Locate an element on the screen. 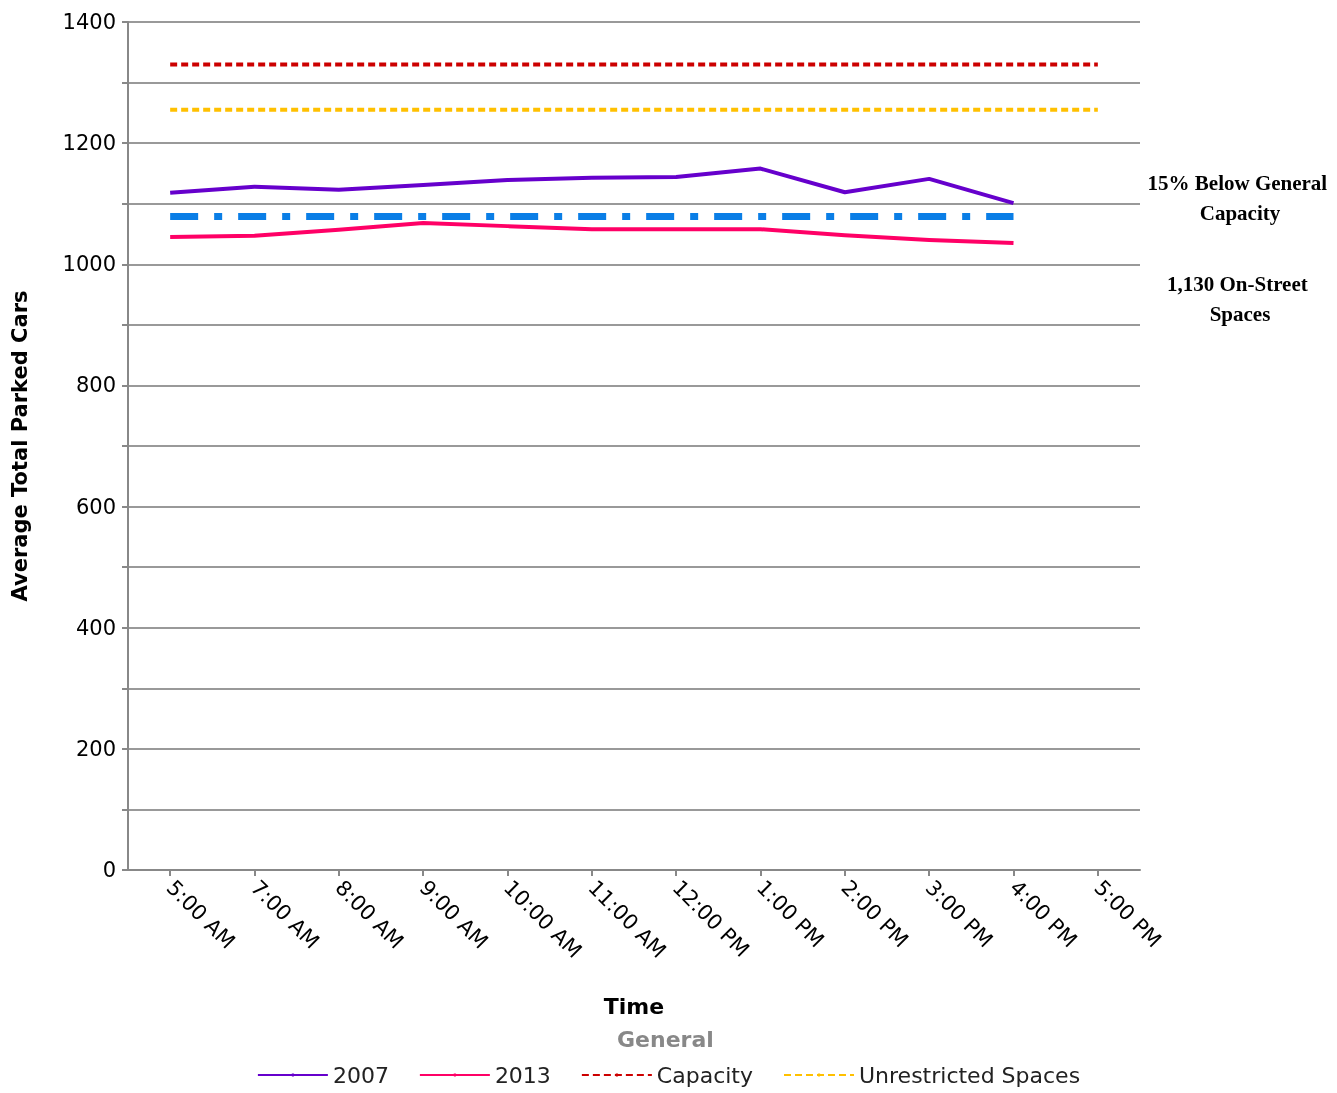  legend-title: General is located at coordinates (665, 1039).